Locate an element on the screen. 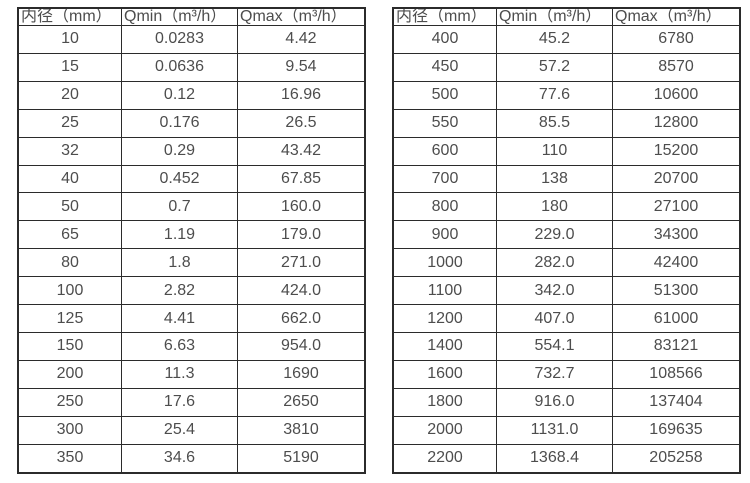  table-cell: 9.54 is located at coordinates (301, 67).